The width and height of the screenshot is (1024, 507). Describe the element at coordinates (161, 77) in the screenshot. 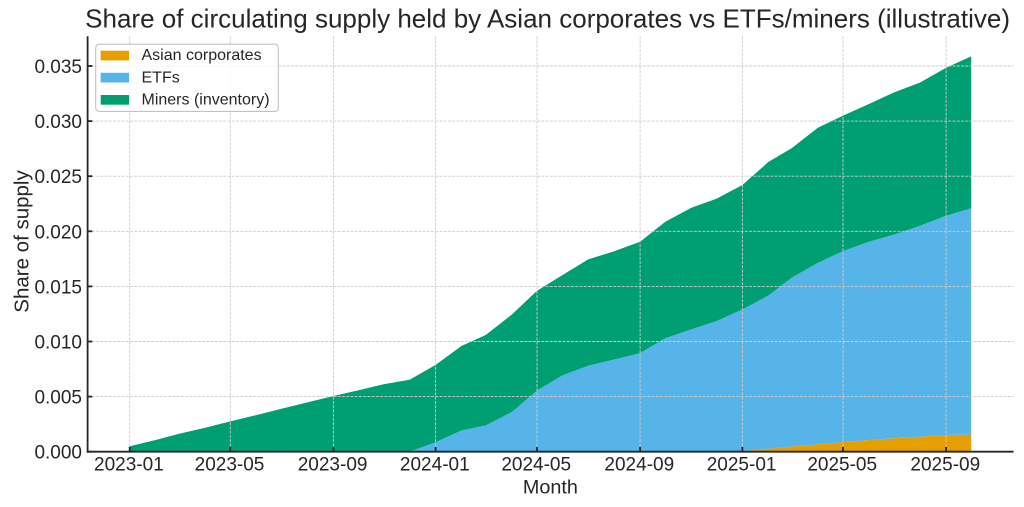

I see `svg-text: ETFs` at that location.